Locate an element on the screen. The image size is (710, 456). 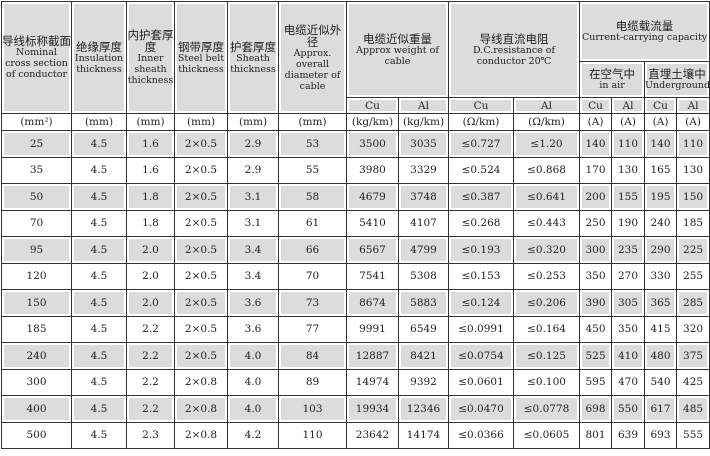
table-cell: ≤0.100 is located at coordinates (547, 382).